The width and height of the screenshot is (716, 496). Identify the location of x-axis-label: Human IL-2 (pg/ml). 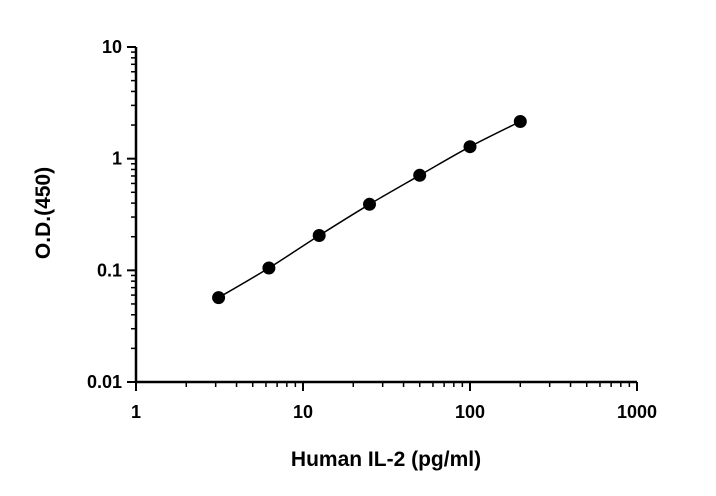
(386, 459).